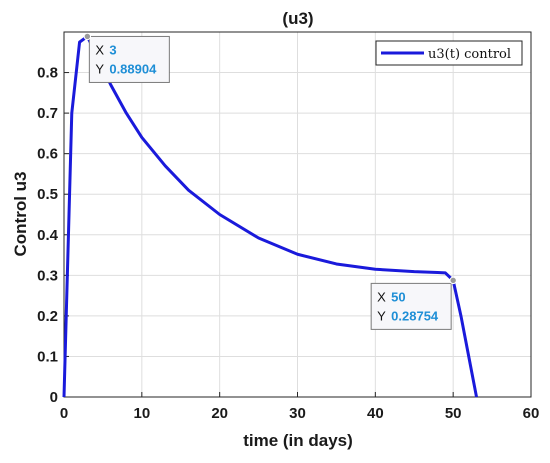  Describe the element at coordinates (298, 440) in the screenshot. I see `x-axis-label: time (in days)` at that location.